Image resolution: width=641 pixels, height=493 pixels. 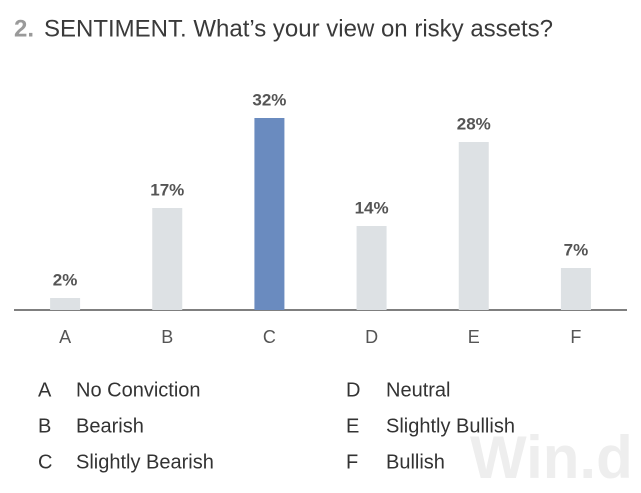 I want to click on legend-key: F, so click(x=352, y=462).